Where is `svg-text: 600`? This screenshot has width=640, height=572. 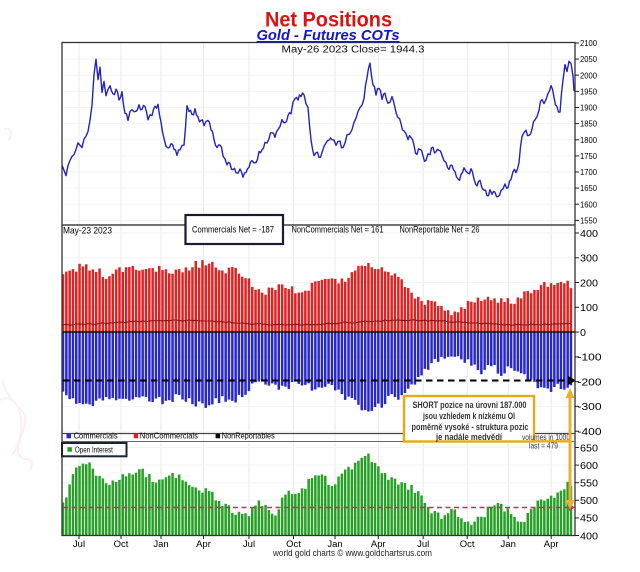 svg-text: 600 is located at coordinates (589, 466).